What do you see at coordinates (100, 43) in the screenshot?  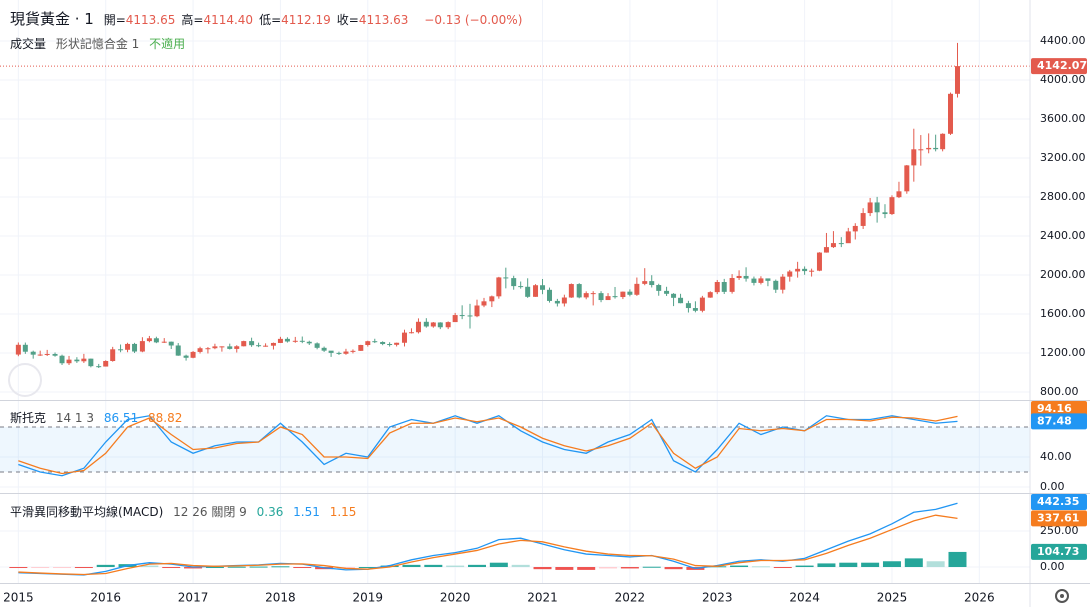 I see `volume-legend: 成交量 形状記憶合金 1 不適用` at bounding box center [100, 43].